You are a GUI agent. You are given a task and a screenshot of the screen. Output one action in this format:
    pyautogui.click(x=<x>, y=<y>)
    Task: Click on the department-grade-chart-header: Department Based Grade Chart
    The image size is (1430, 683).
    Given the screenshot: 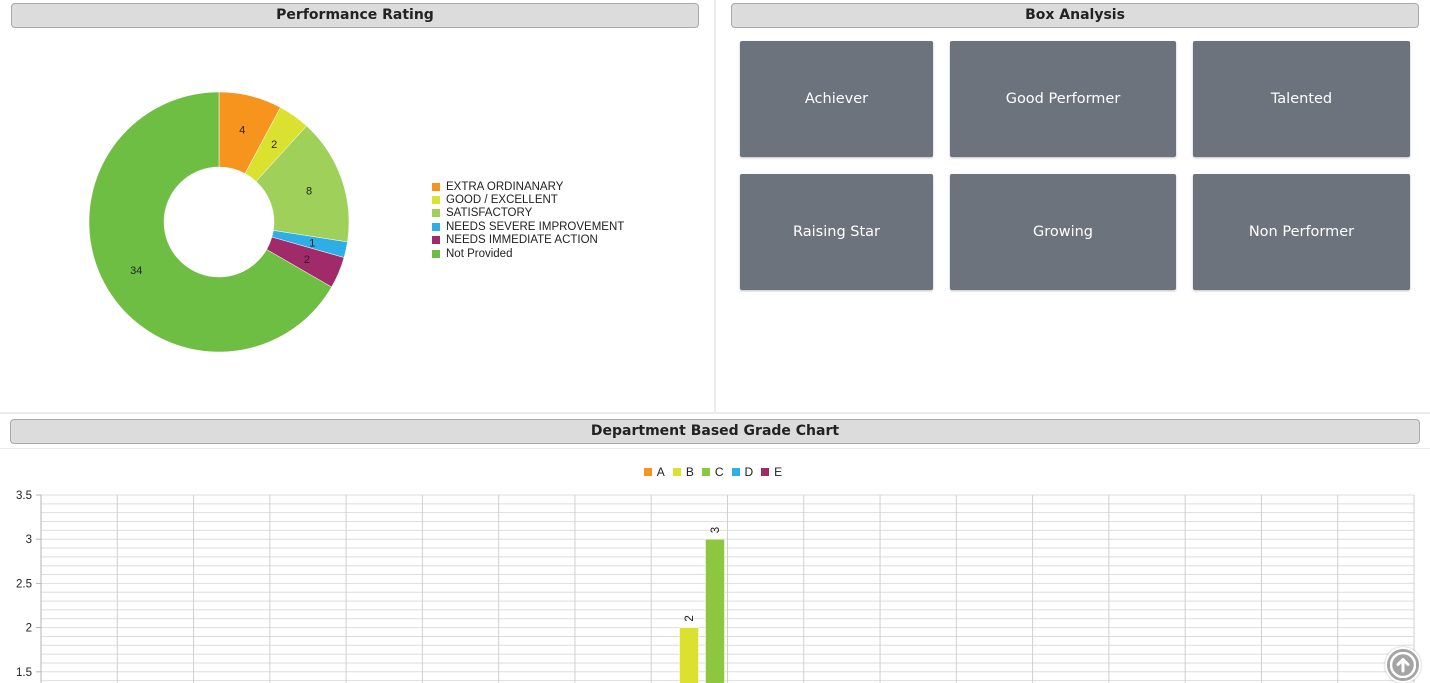 What is the action you would take?
    pyautogui.click(x=715, y=431)
    